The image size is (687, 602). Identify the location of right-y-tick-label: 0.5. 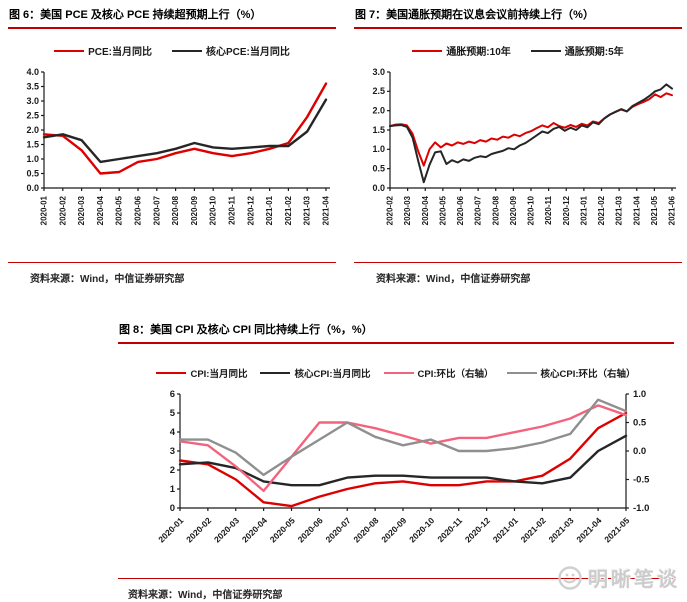
(640, 423).